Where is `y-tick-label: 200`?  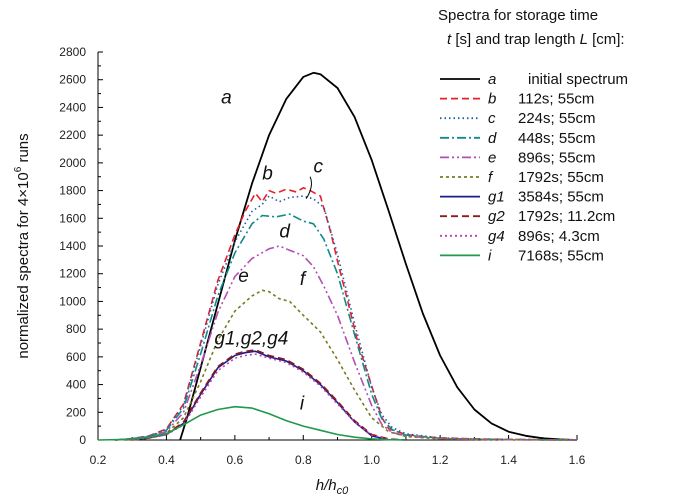
y-tick-label: 200 is located at coordinates (76, 412).